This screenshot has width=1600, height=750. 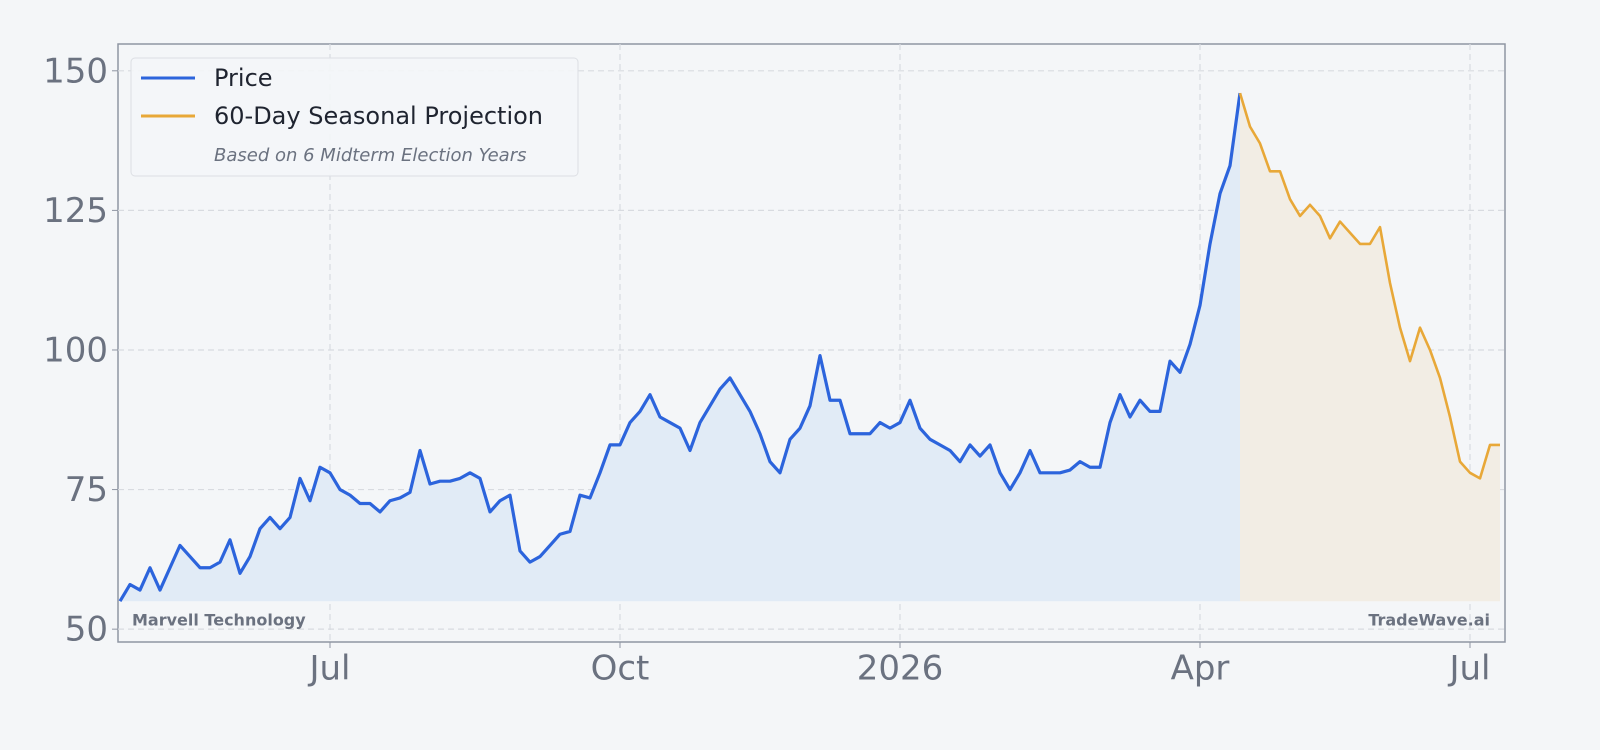 I want to click on area, so click(x=1370, y=347).